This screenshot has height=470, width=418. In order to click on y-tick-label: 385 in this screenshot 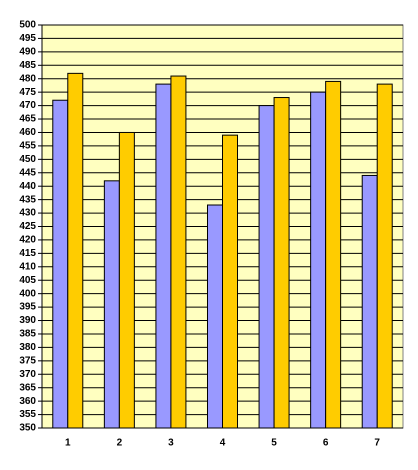, I will do `click(27, 334)`.